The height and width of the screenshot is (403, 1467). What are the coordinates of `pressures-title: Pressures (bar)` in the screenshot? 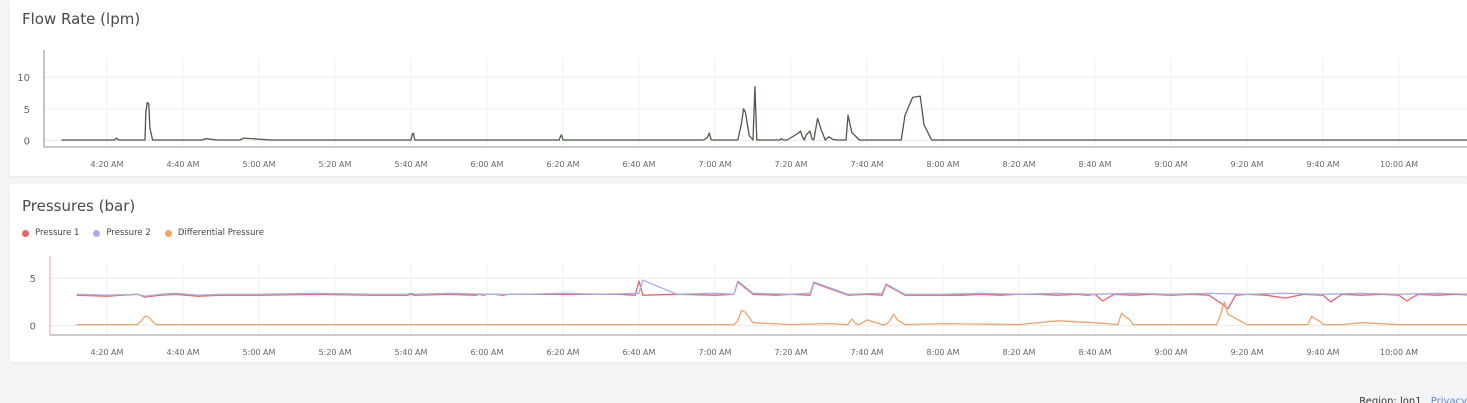 It's located at (79, 206).